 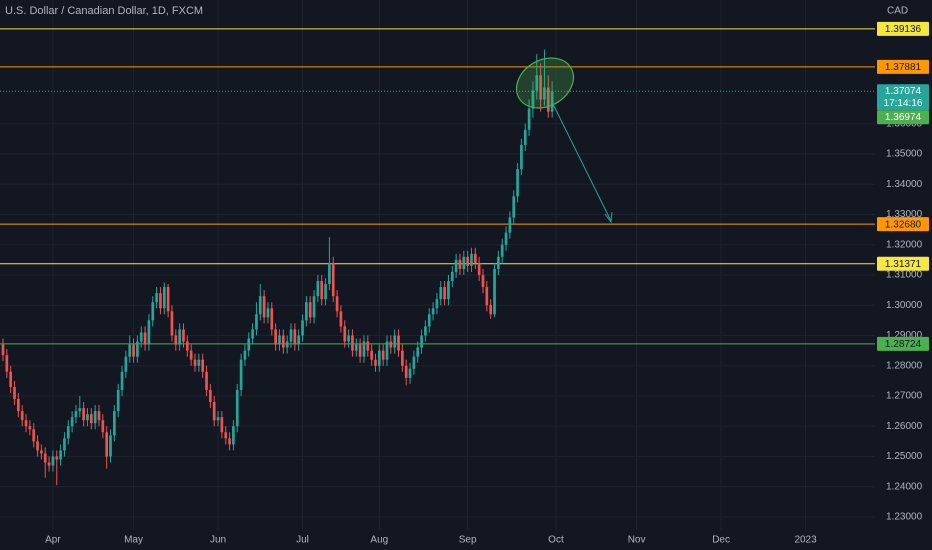 What do you see at coordinates (904, 365) in the screenshot?
I see `y-tick-label: 1.28000` at bounding box center [904, 365].